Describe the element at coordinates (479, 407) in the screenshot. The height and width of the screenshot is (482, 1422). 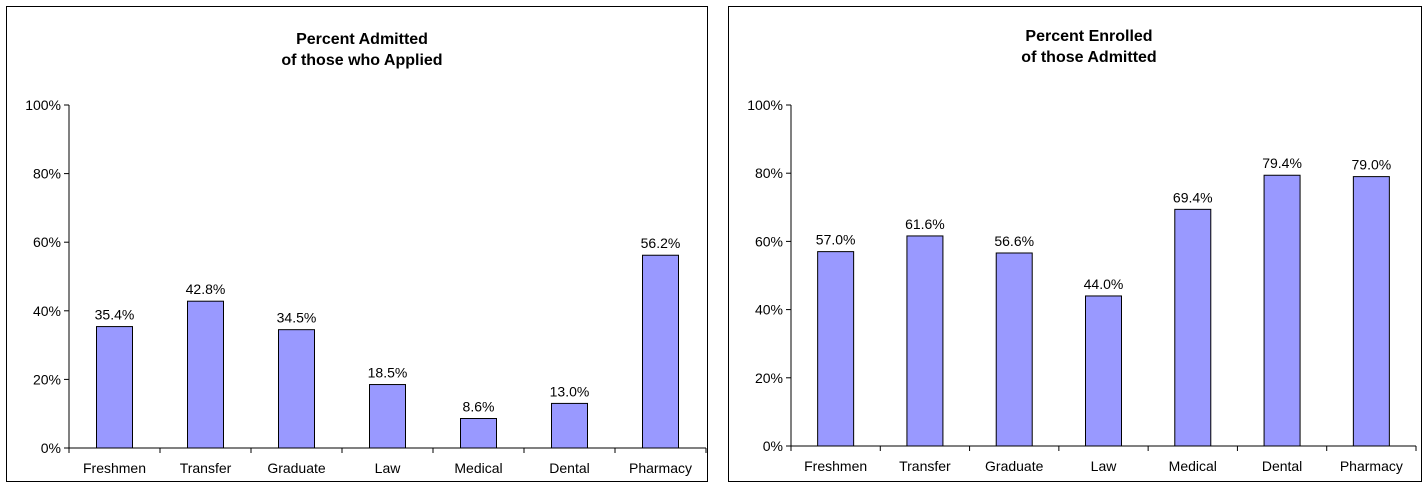
I see `data-label-medical: 8.6%` at that location.